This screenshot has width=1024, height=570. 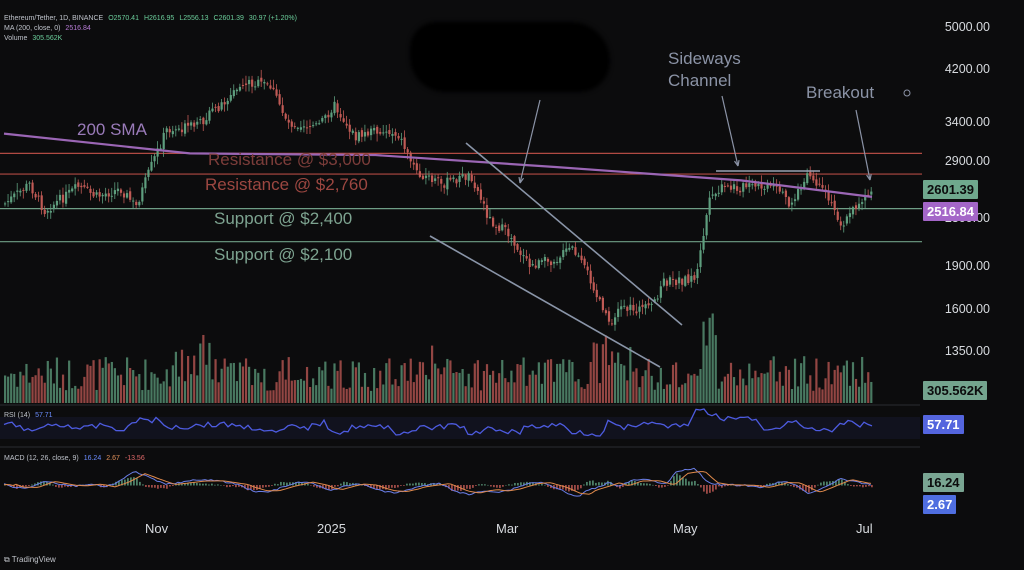 I want to click on signal-badge: 2.67, so click(x=940, y=504).